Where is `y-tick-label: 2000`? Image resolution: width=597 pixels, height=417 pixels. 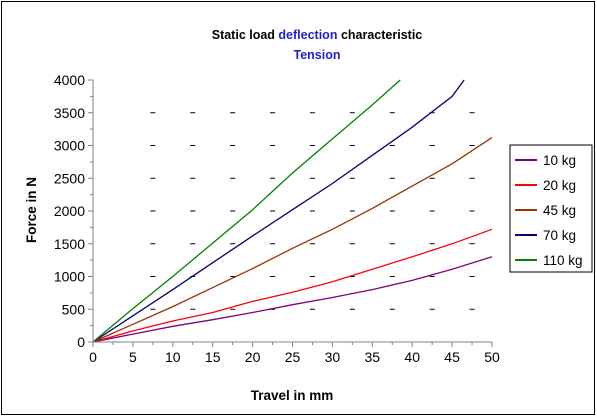 y-tick-label: 2000 is located at coordinates (69, 211).